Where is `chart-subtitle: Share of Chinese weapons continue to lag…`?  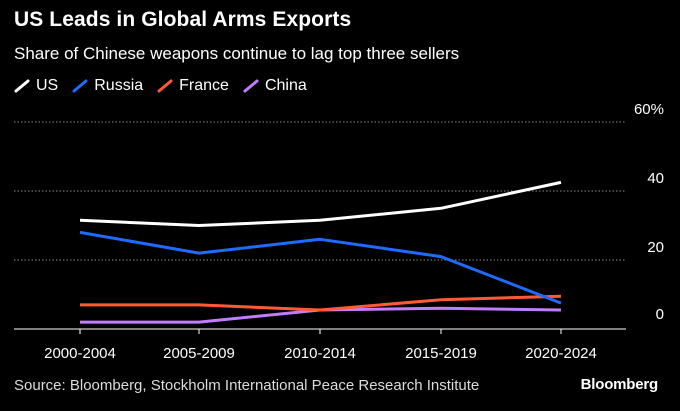 chart-subtitle: Share of Chinese weapons continue to lag… is located at coordinates (237, 53).